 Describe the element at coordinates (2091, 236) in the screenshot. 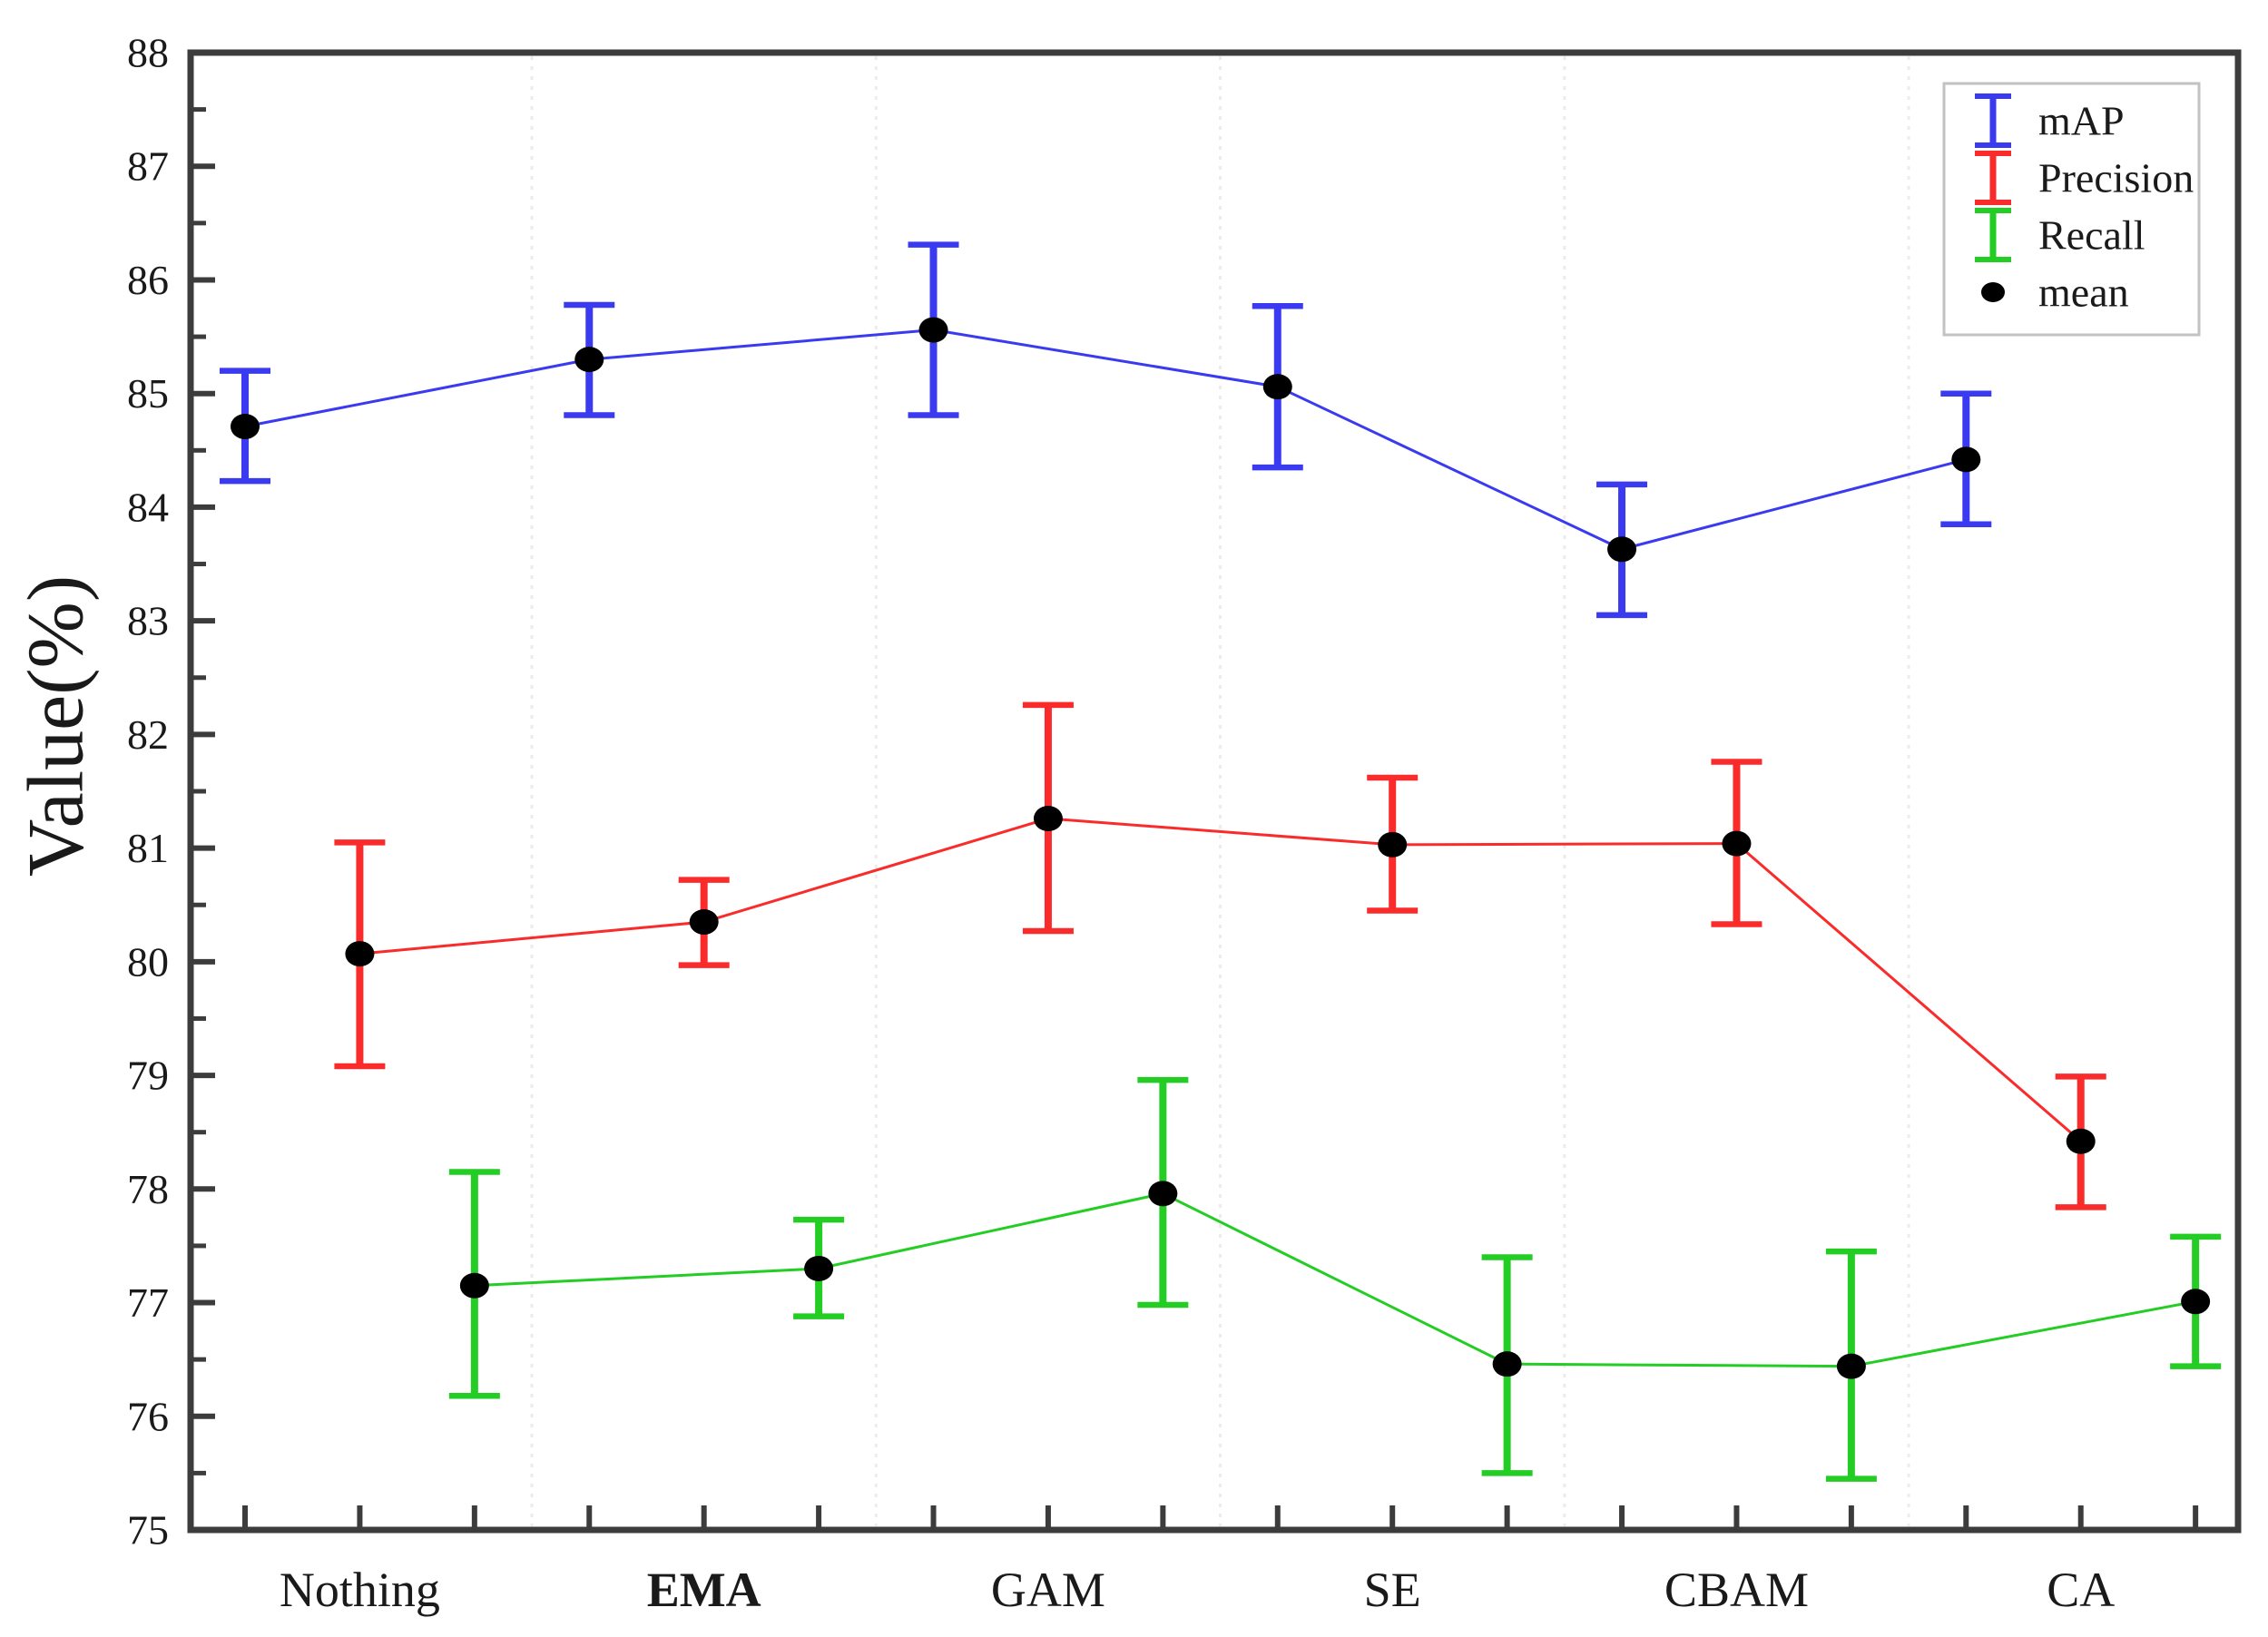

I see `legend-label: Recall` at that location.